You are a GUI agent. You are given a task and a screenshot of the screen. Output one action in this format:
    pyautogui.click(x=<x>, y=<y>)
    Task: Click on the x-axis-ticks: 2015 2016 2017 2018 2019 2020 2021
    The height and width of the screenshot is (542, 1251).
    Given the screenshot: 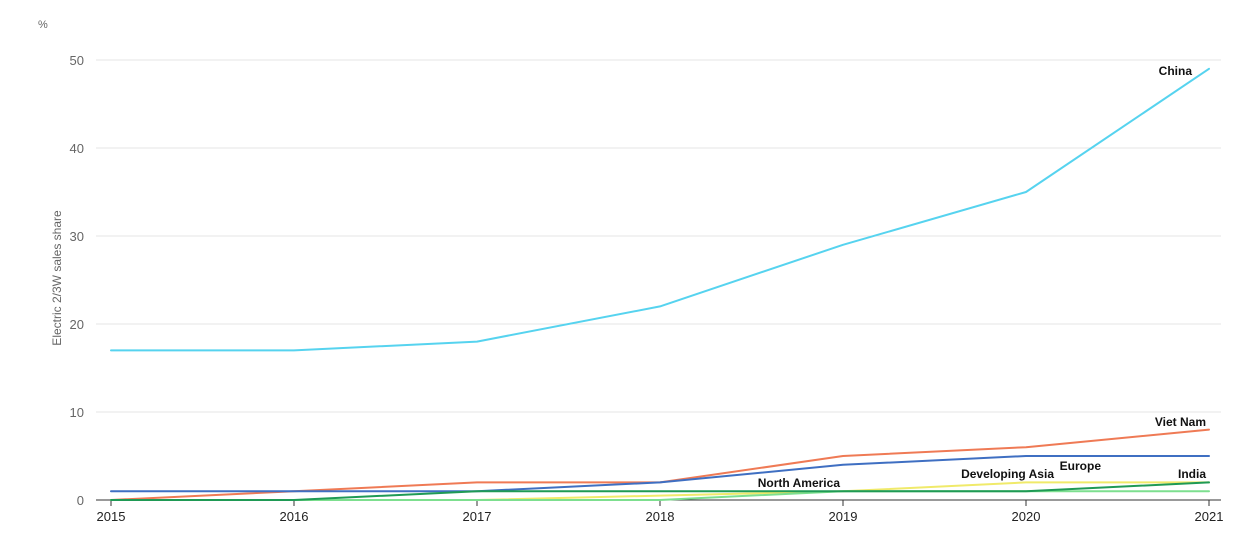 What is the action you would take?
    pyautogui.click(x=660, y=512)
    